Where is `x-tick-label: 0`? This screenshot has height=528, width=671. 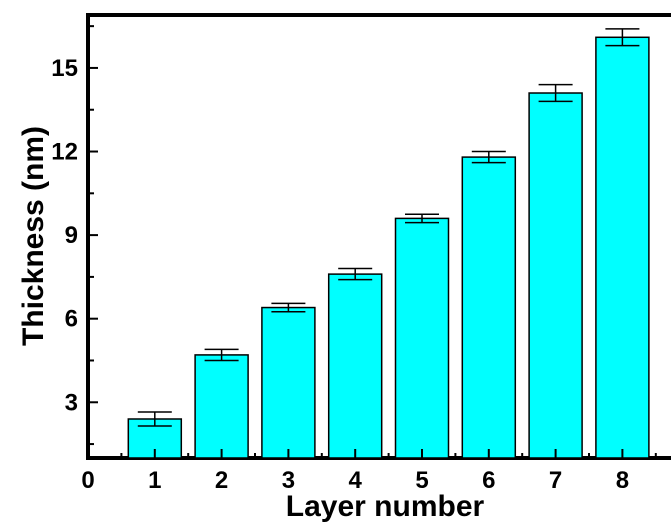
x-tick-label: 0 is located at coordinates (87, 480).